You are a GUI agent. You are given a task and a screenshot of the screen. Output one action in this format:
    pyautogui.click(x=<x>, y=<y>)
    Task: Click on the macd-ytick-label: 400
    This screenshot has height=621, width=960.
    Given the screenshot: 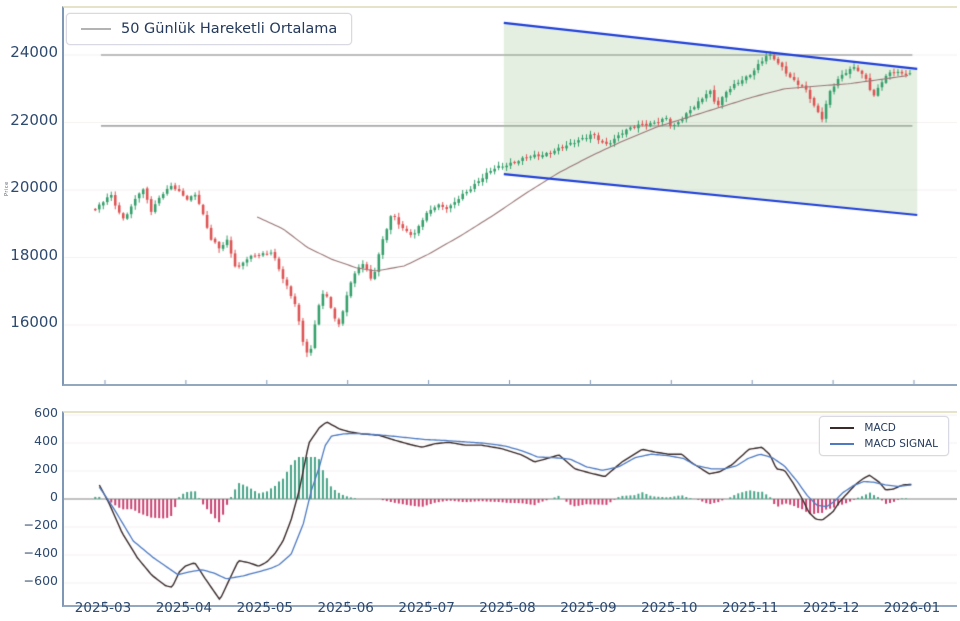 What is the action you would take?
    pyautogui.click(x=46, y=440)
    